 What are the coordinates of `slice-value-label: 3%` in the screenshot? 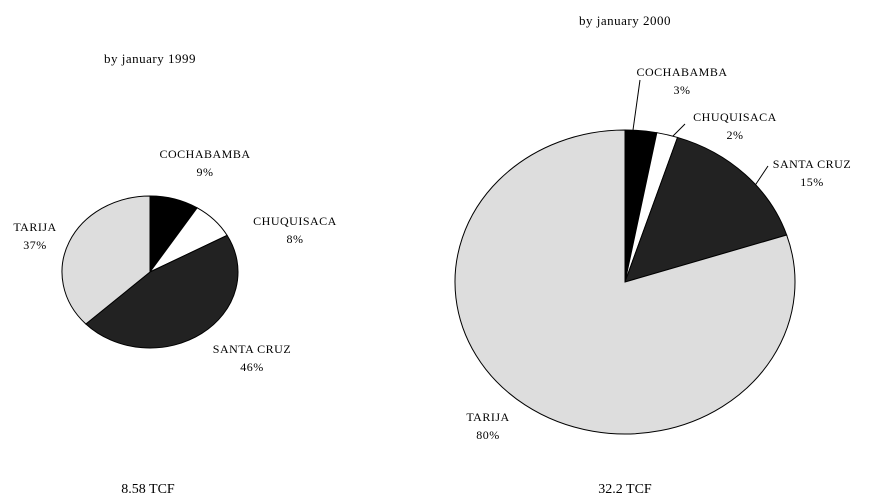 It's located at (682, 90).